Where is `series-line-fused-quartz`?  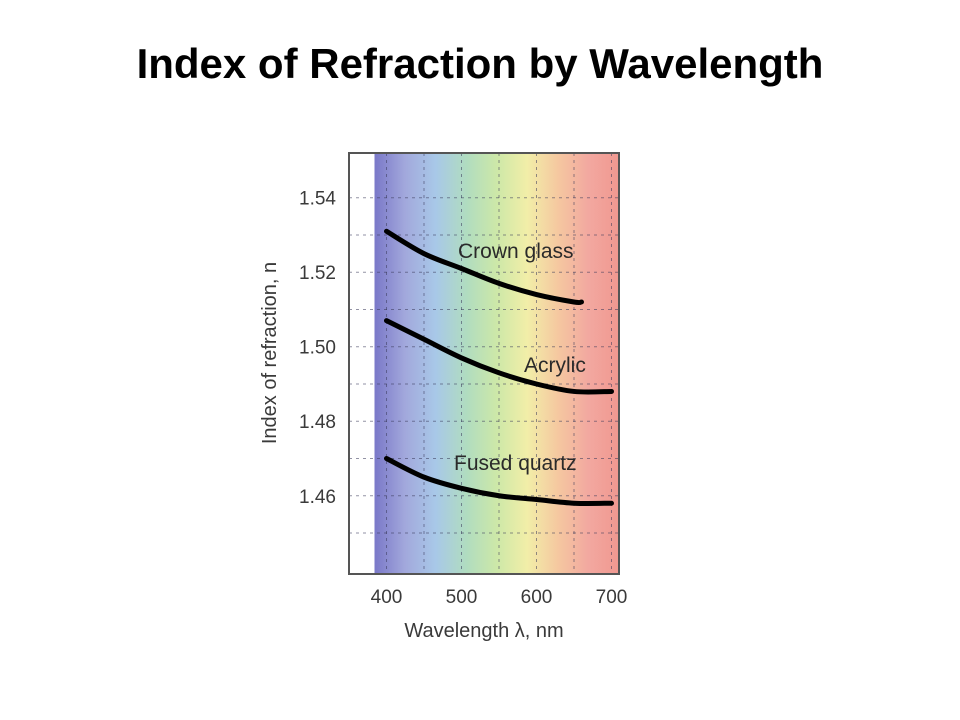
series-line-fused-quartz is located at coordinates (499, 481).